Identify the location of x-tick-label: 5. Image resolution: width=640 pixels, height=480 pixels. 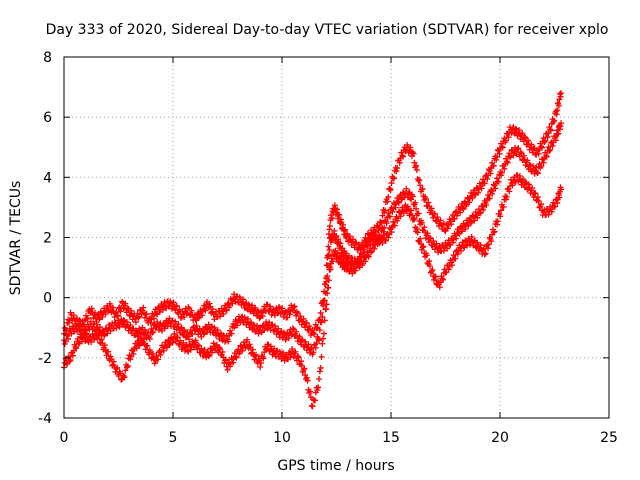
(173, 438).